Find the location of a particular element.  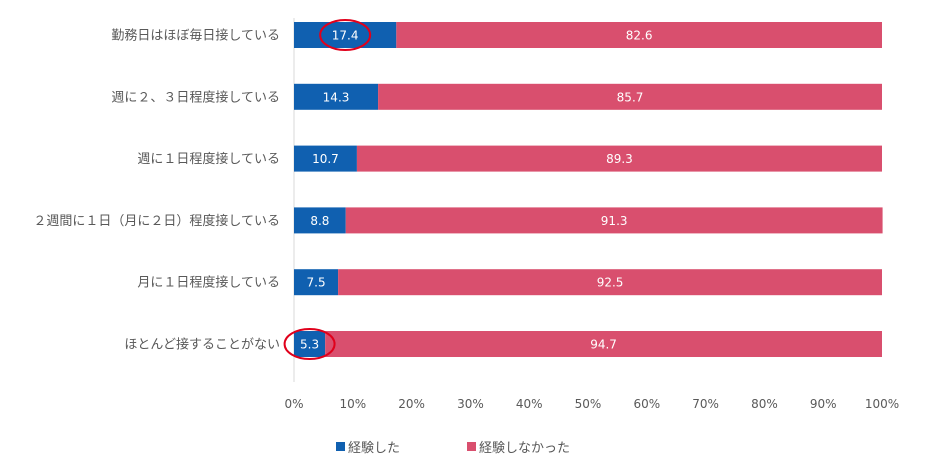

value-label: 92.5 is located at coordinates (610, 283).